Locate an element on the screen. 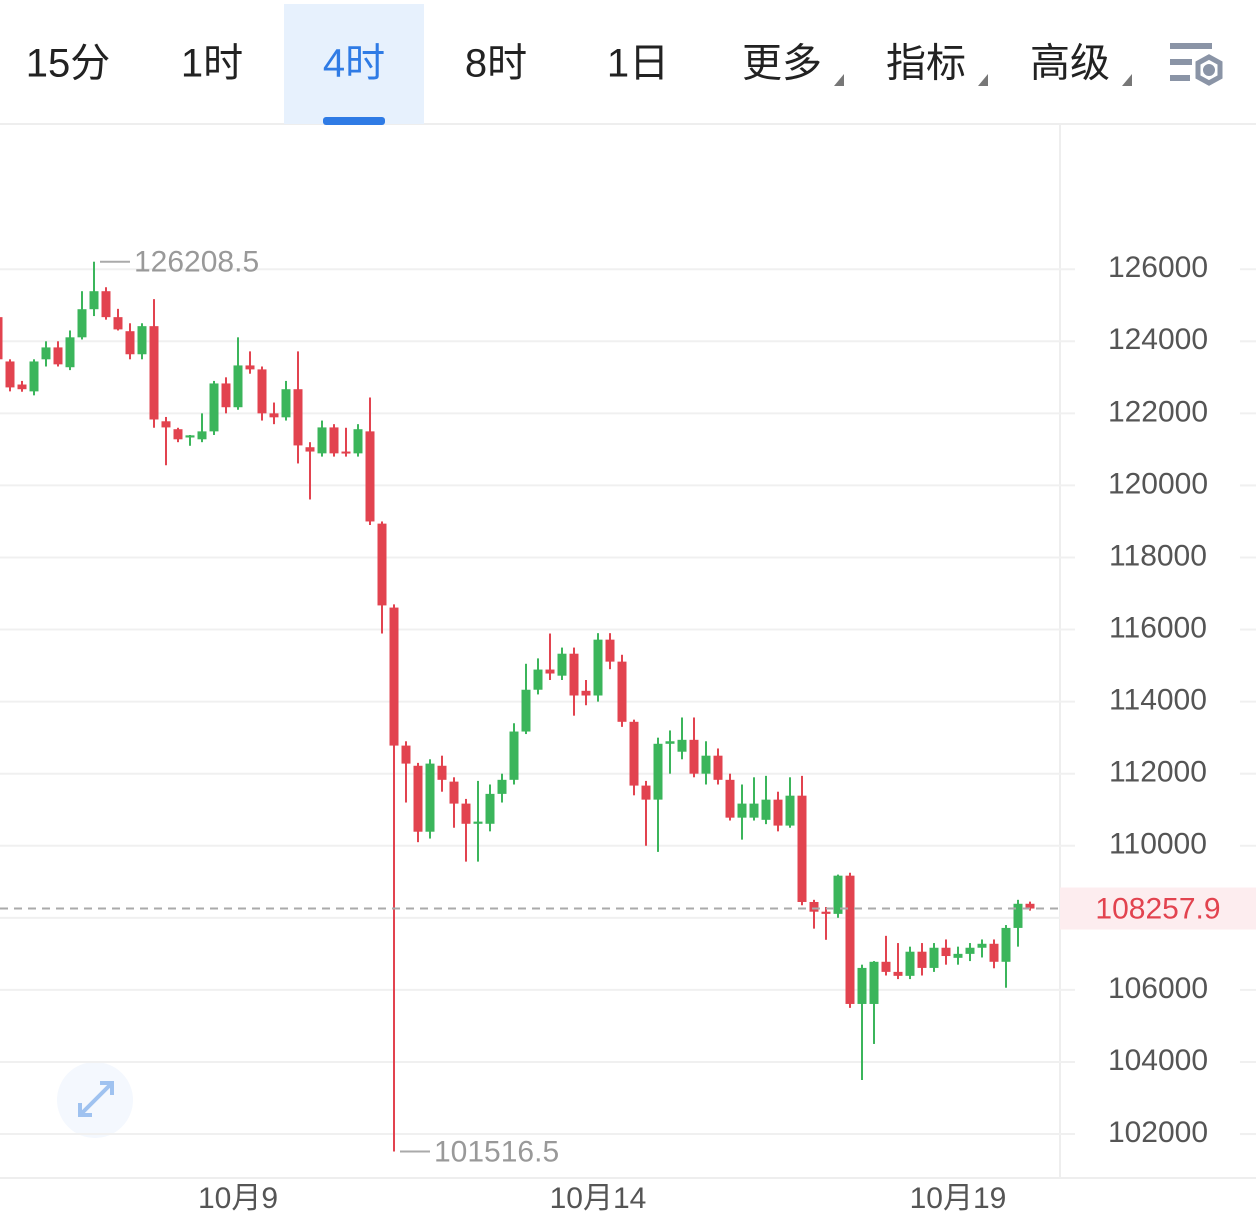 The height and width of the screenshot is (1227, 1256). tab: 1时 is located at coordinates (212, 64).